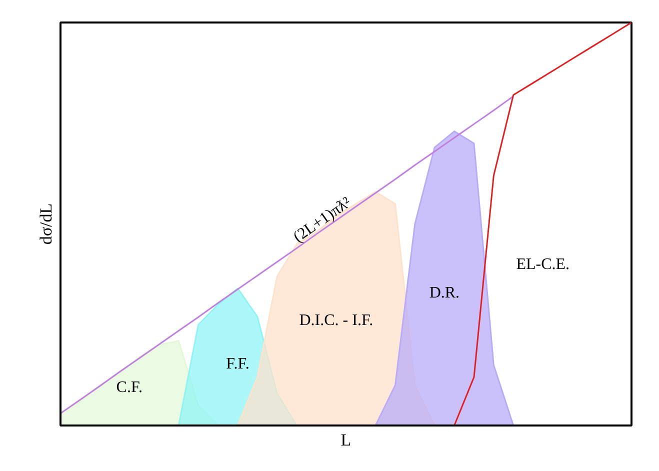 The image size is (659, 471). Describe the element at coordinates (346, 440) in the screenshot. I see `x-axis-title: L` at that location.